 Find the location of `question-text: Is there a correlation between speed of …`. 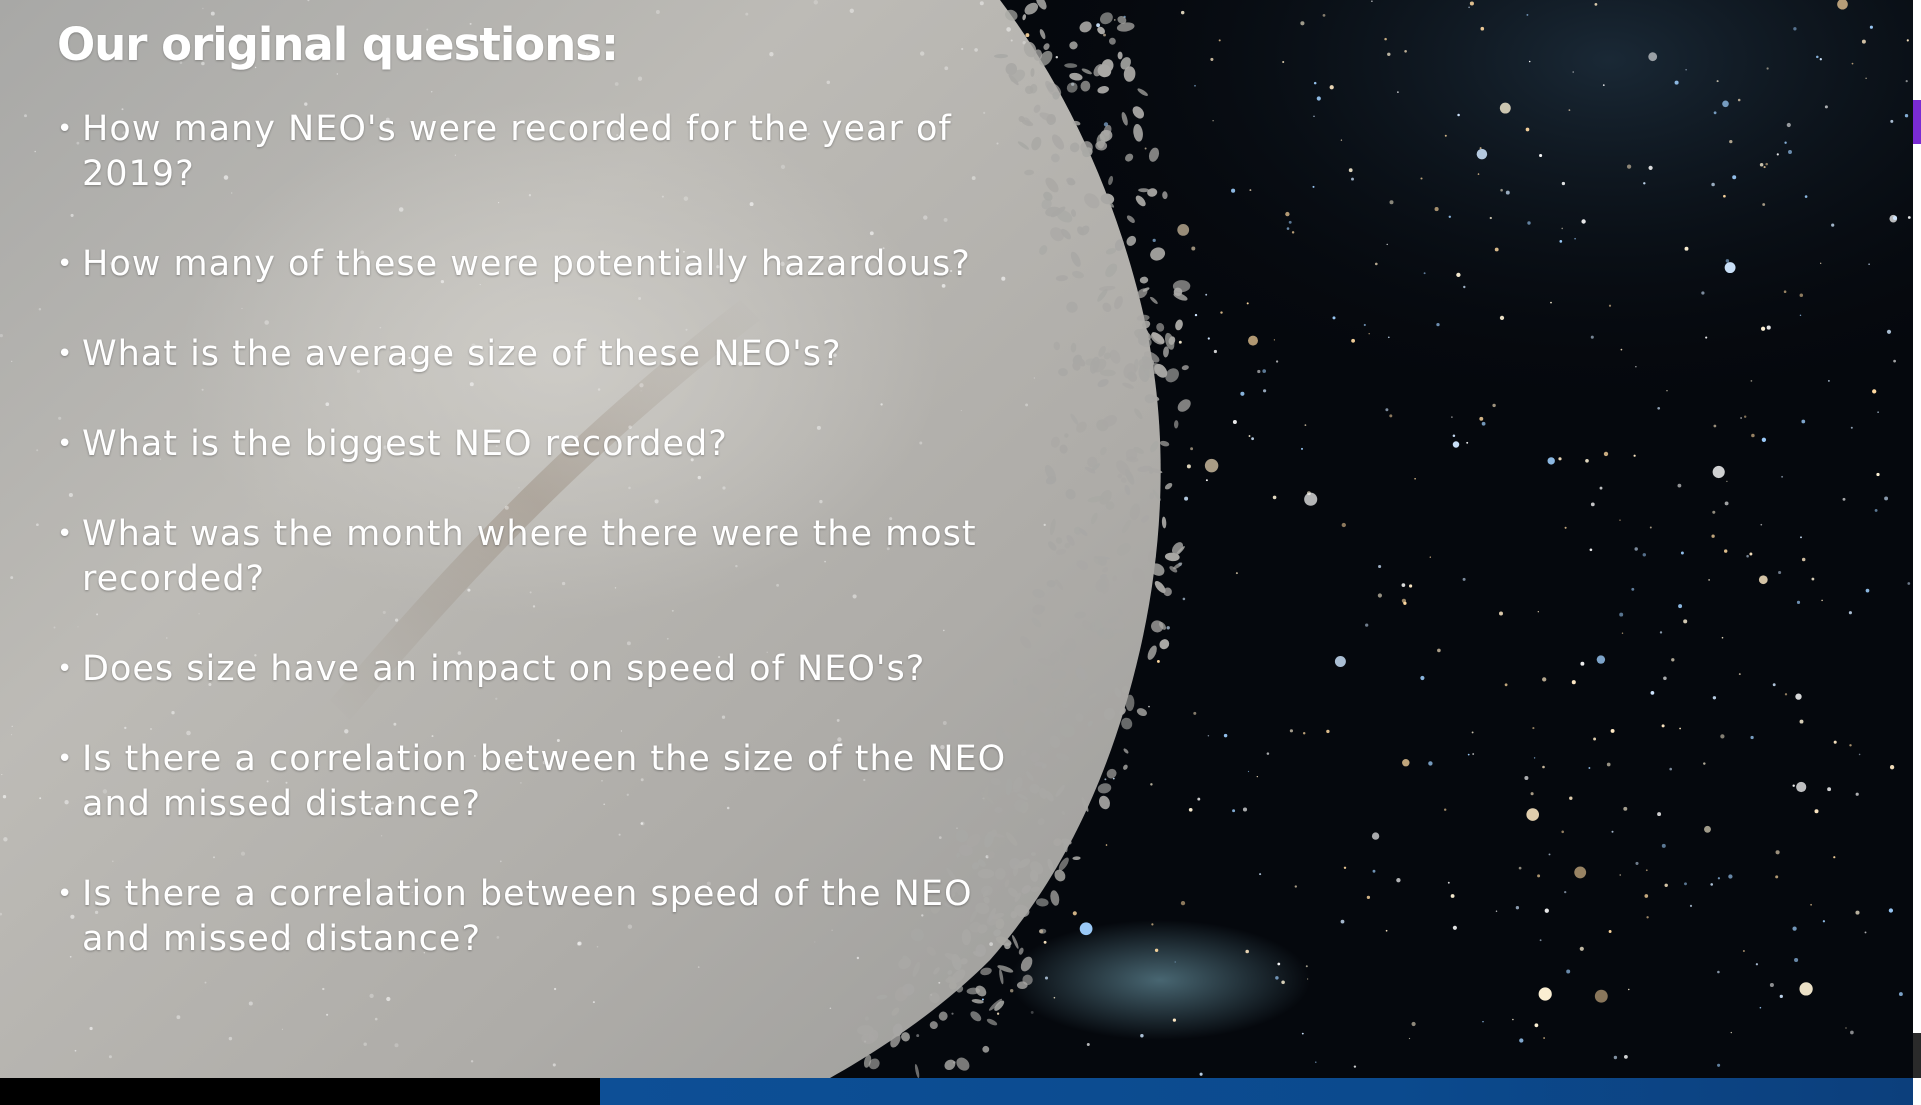

question-text: Is there a correlation between speed of … is located at coordinates (527, 916).